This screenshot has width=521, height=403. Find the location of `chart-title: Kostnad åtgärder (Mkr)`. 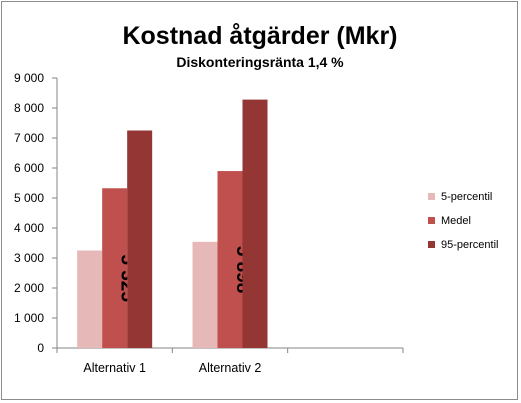

chart-title: Kostnad åtgärder (Mkr) is located at coordinates (259, 36).